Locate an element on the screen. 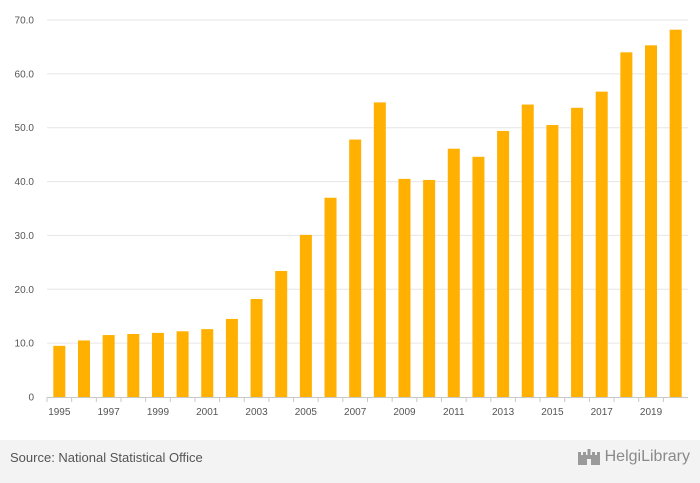 Image resolution: width=700 pixels, height=483 pixels. bar-1996 is located at coordinates (83, 368).